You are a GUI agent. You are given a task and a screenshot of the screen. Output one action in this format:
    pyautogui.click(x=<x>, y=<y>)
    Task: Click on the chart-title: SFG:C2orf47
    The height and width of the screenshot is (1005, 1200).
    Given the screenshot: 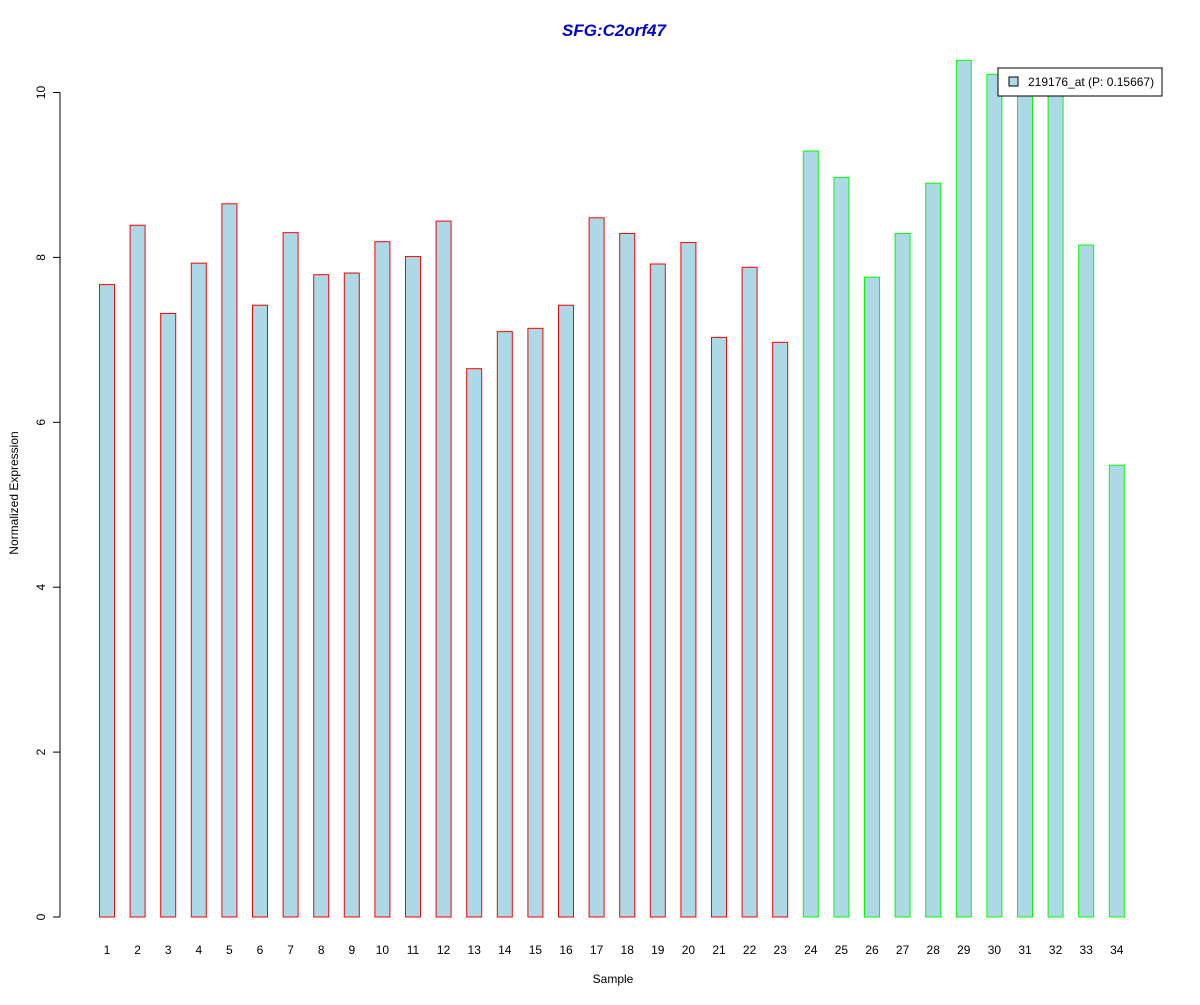 What is the action you would take?
    pyautogui.click(x=614, y=30)
    